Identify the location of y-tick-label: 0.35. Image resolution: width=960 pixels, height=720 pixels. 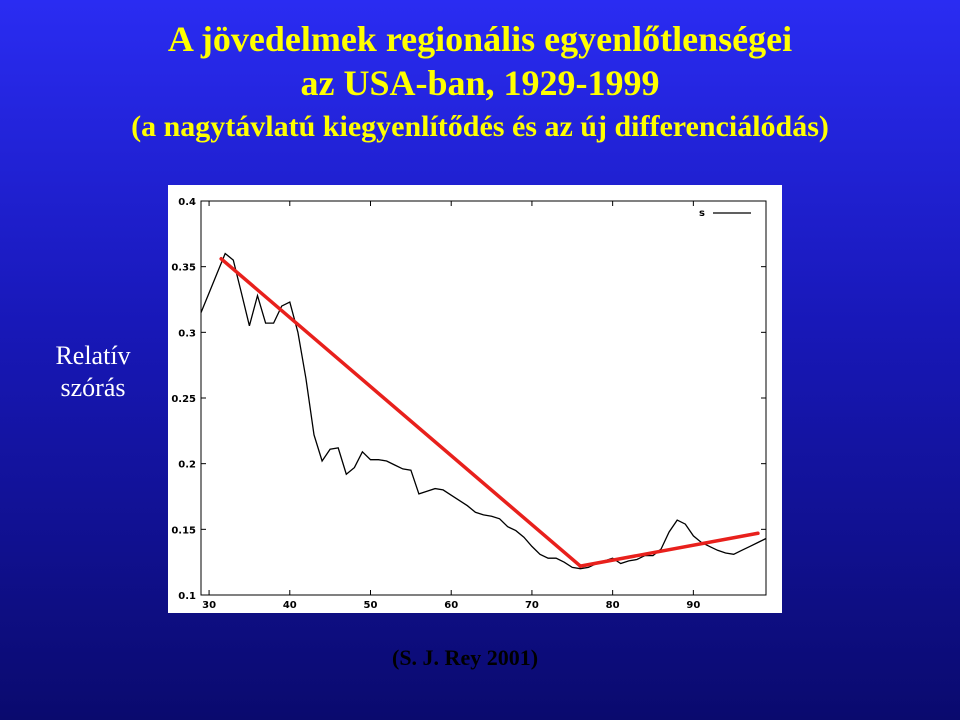
(183, 268).